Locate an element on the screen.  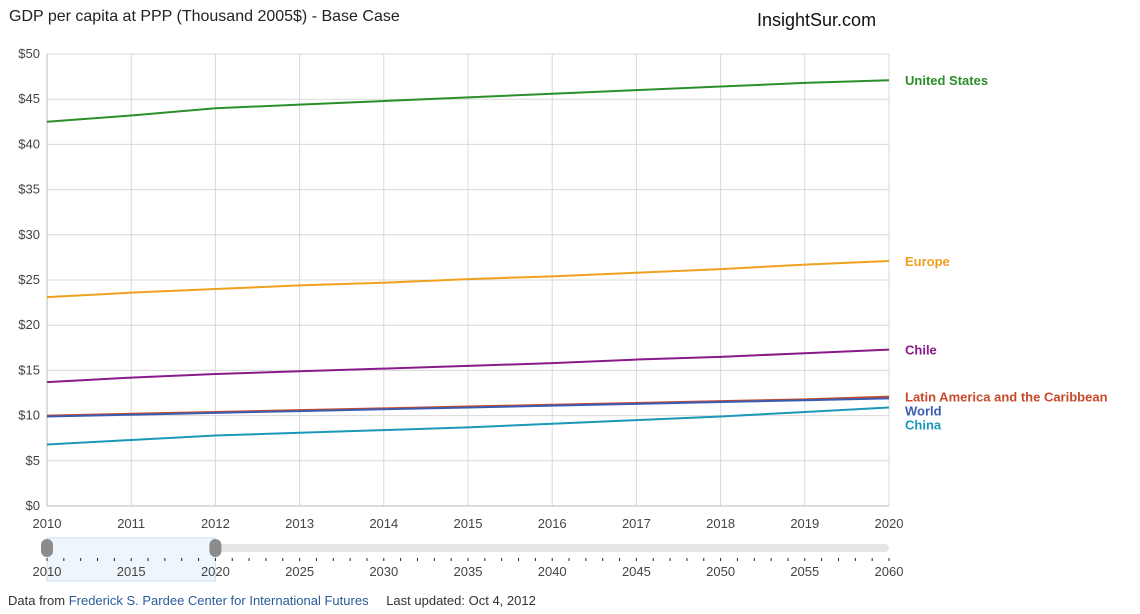
last-updated: Last updated: Oct 4, 2012 is located at coordinates (461, 600).